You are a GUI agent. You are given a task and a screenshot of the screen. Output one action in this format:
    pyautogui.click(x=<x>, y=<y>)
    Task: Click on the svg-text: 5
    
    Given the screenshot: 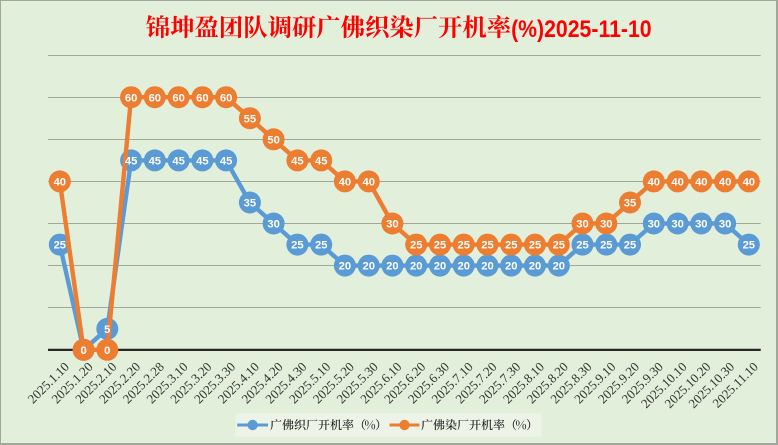 What is the action you would take?
    pyautogui.click(x=107, y=330)
    